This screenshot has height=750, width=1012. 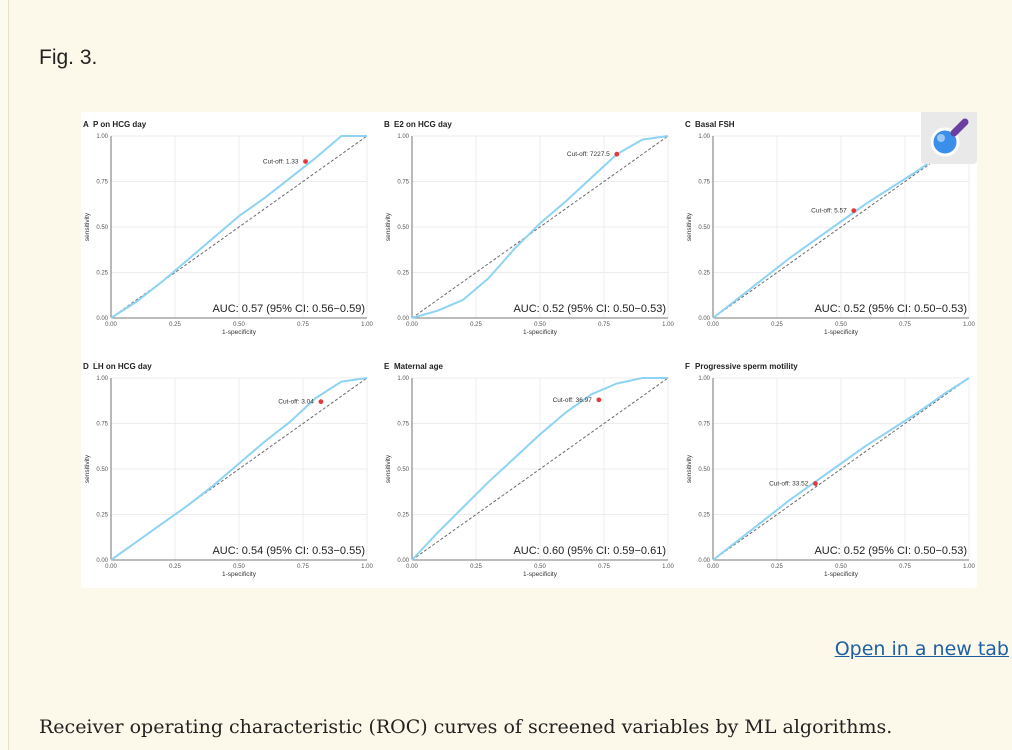 I want to click on magnifier-icon, so click(x=949, y=137).